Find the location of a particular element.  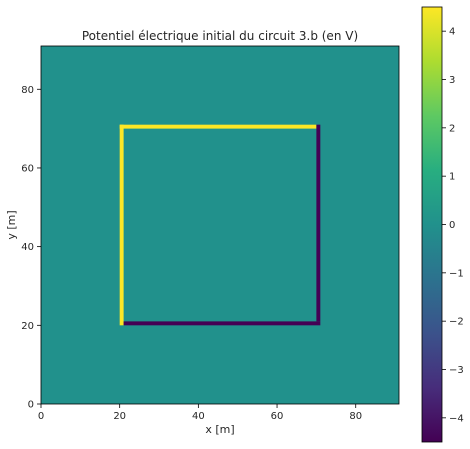

colorbar-tick-label: 4 is located at coordinates (452, 32).